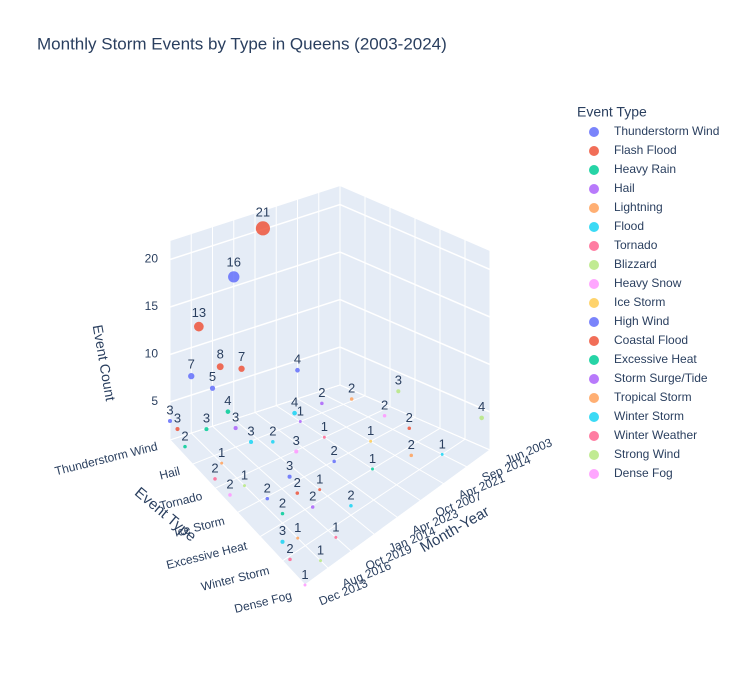  Describe the element at coordinates (152, 306) in the screenshot. I see `z-tick-label: 15` at that location.